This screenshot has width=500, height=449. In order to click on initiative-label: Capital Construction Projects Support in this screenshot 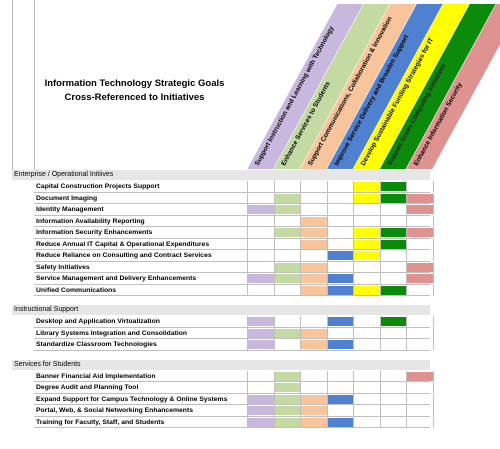, I will do `click(98, 186)`.